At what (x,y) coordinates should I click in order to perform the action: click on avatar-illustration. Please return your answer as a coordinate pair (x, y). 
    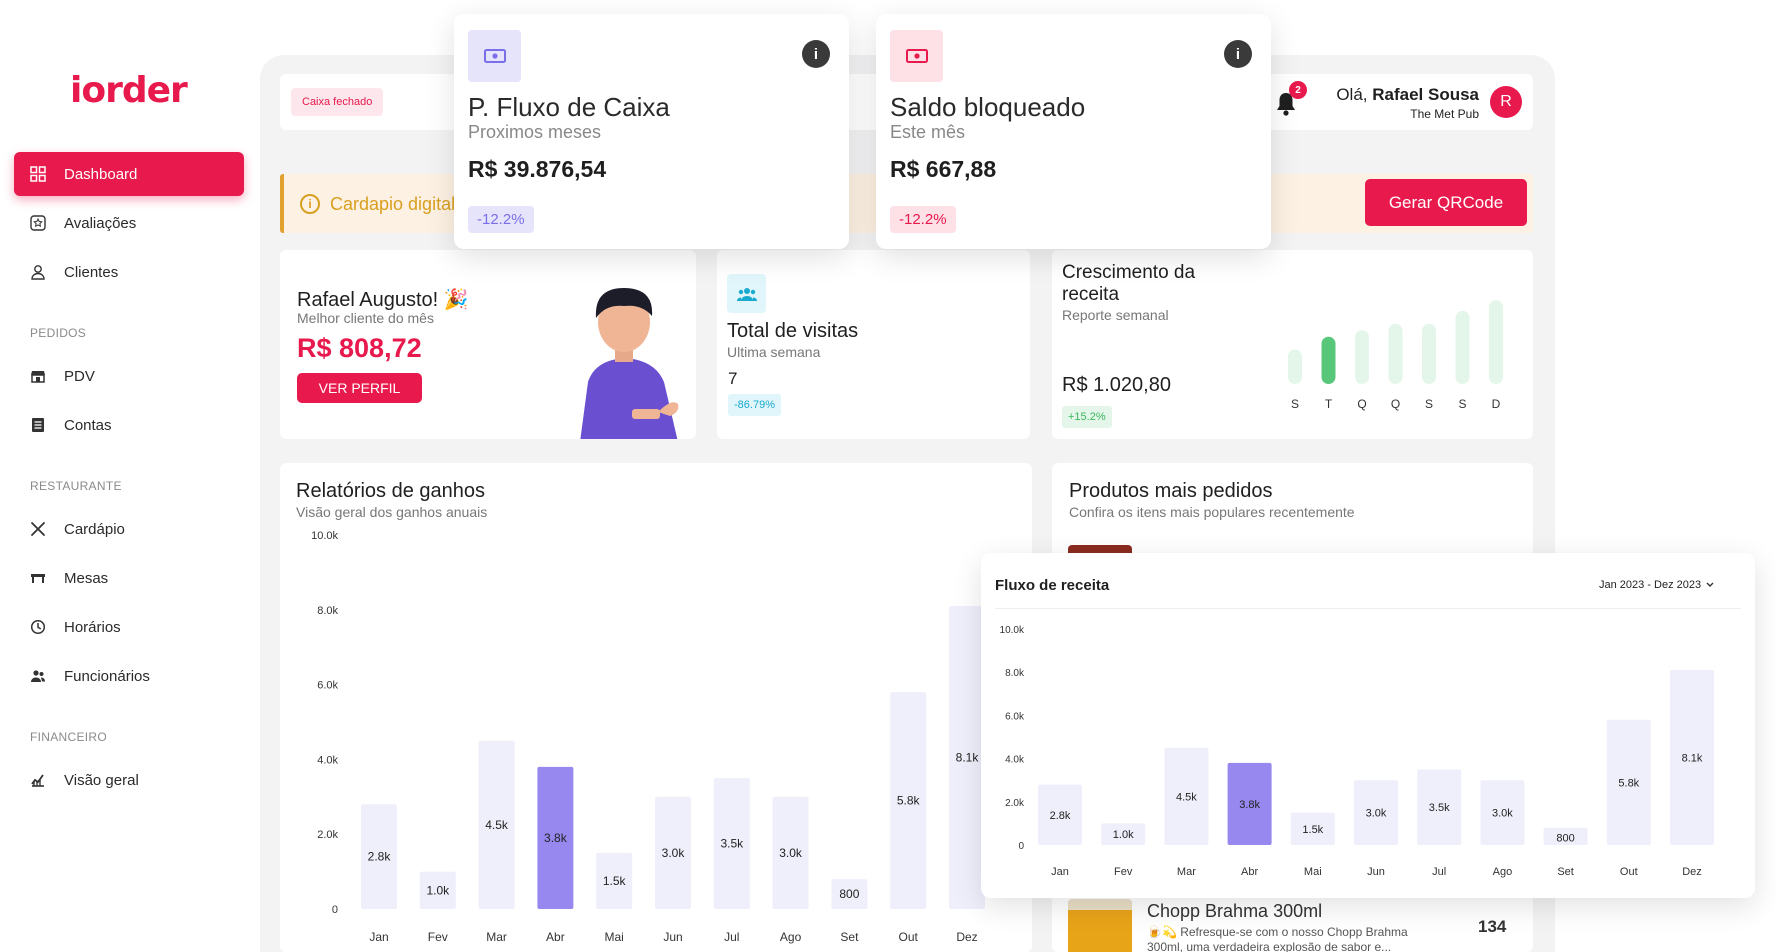
    Looking at the image, I should click on (629, 363).